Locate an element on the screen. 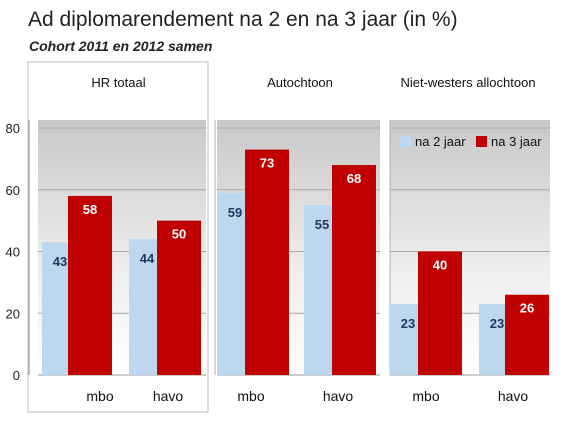  panel-title: Autochtoon is located at coordinates (300, 82).